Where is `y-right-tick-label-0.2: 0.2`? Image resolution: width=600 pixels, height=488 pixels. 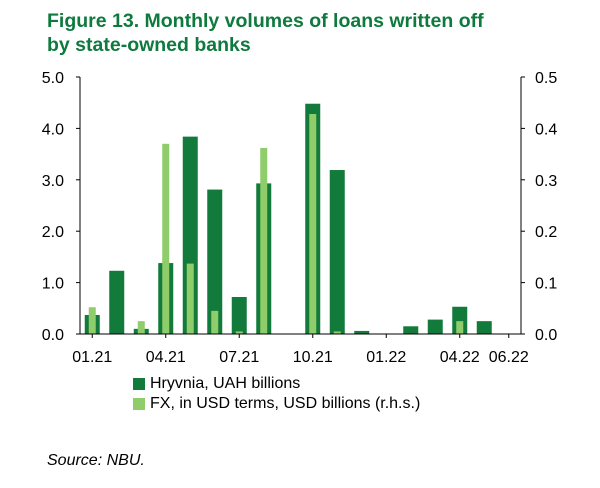
y-right-tick-label-0.2: 0.2 is located at coordinates (546, 232).